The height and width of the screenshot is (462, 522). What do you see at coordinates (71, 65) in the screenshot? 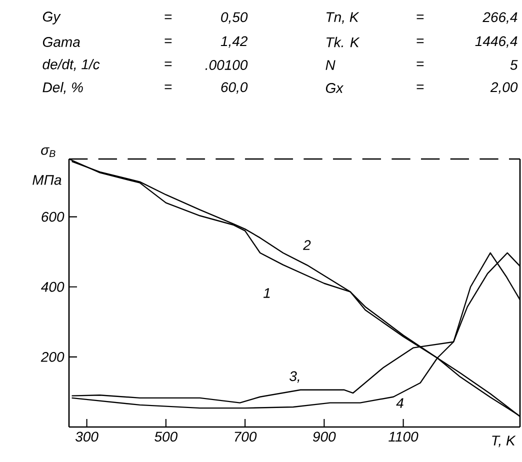
I see `text: de/dt, 1/c` at bounding box center [71, 65].